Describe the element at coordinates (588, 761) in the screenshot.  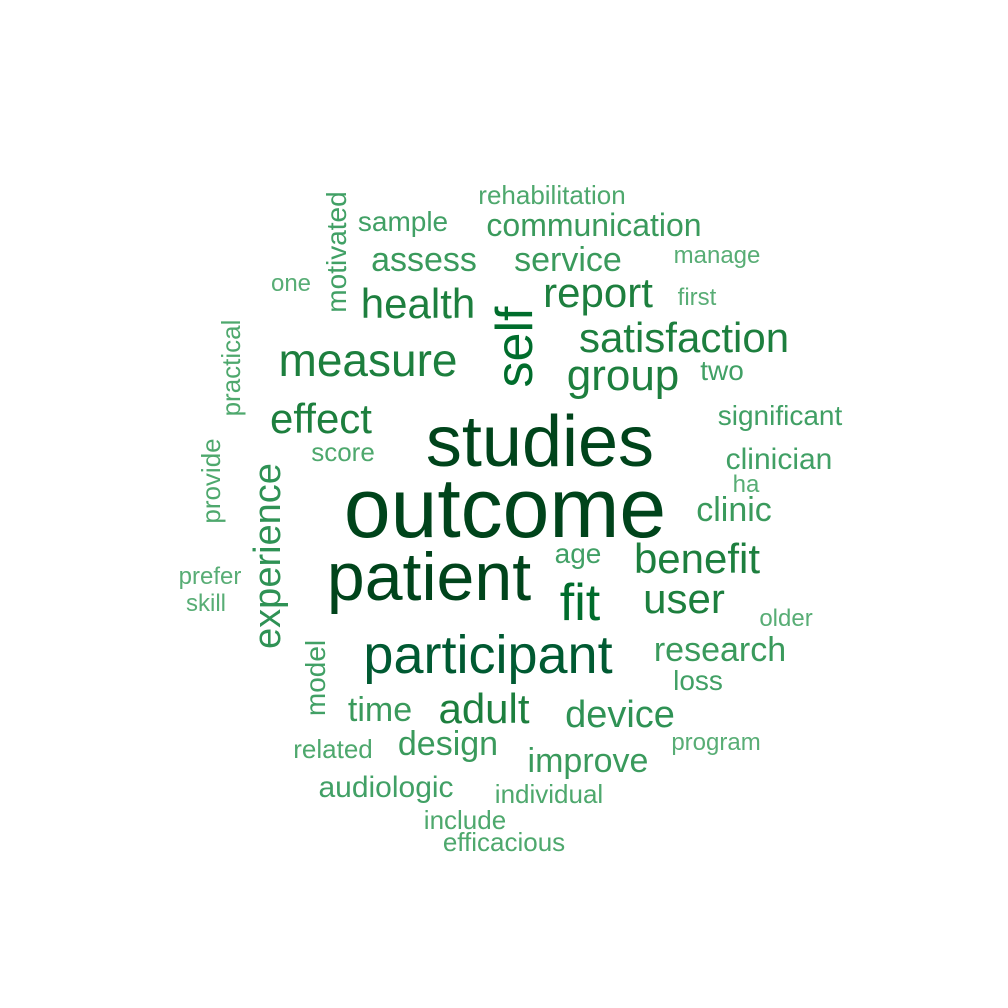
I see `word-improve: improve` at that location.